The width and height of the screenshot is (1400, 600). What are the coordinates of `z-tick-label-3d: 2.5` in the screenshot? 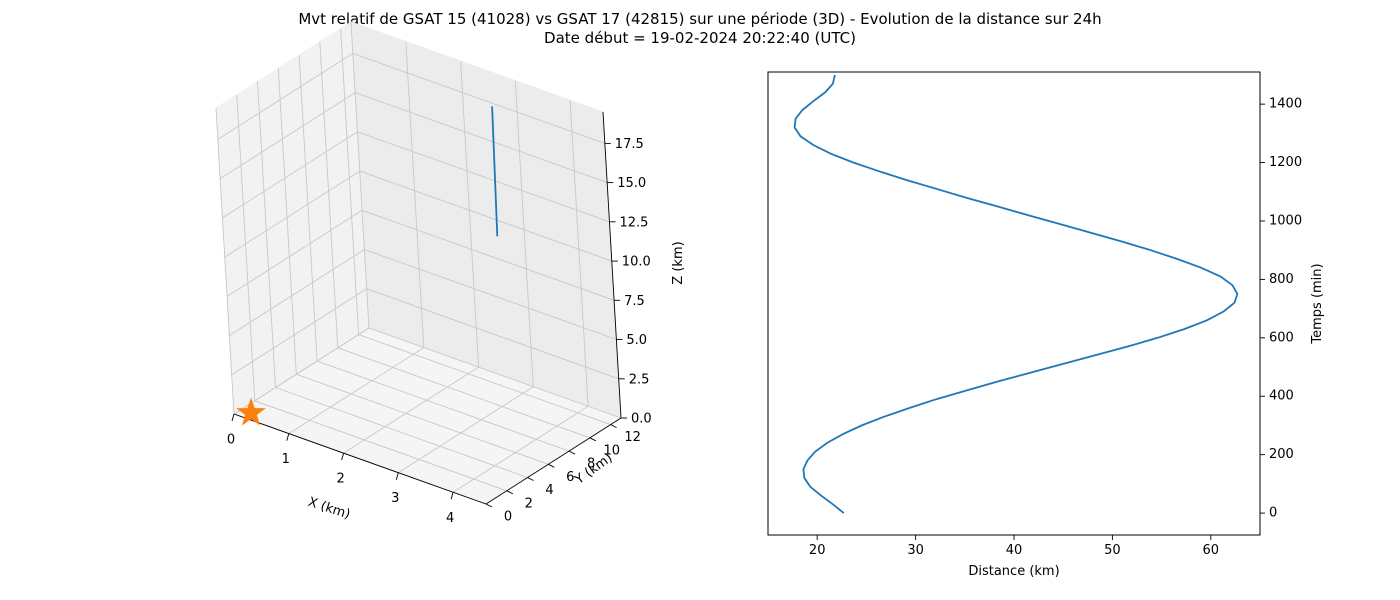 It's located at (639, 379).